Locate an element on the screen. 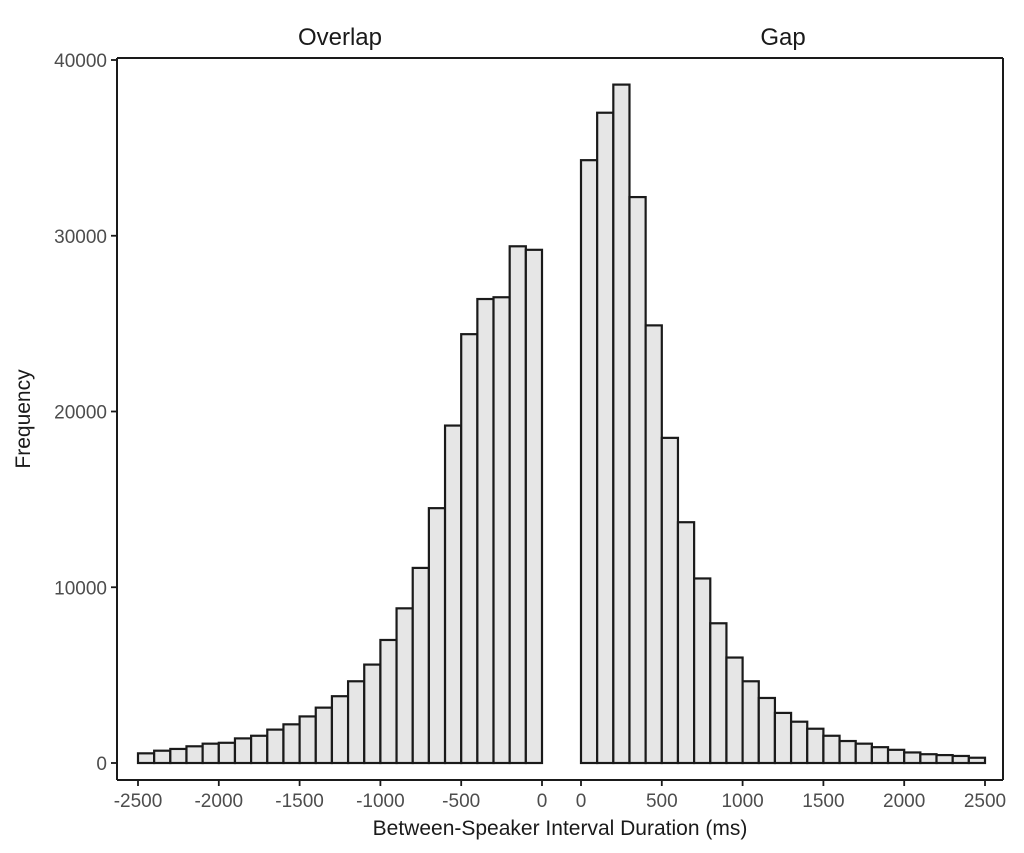 This screenshot has height=853, width=1024. panel-title-gap: Gap is located at coordinates (782, 37).